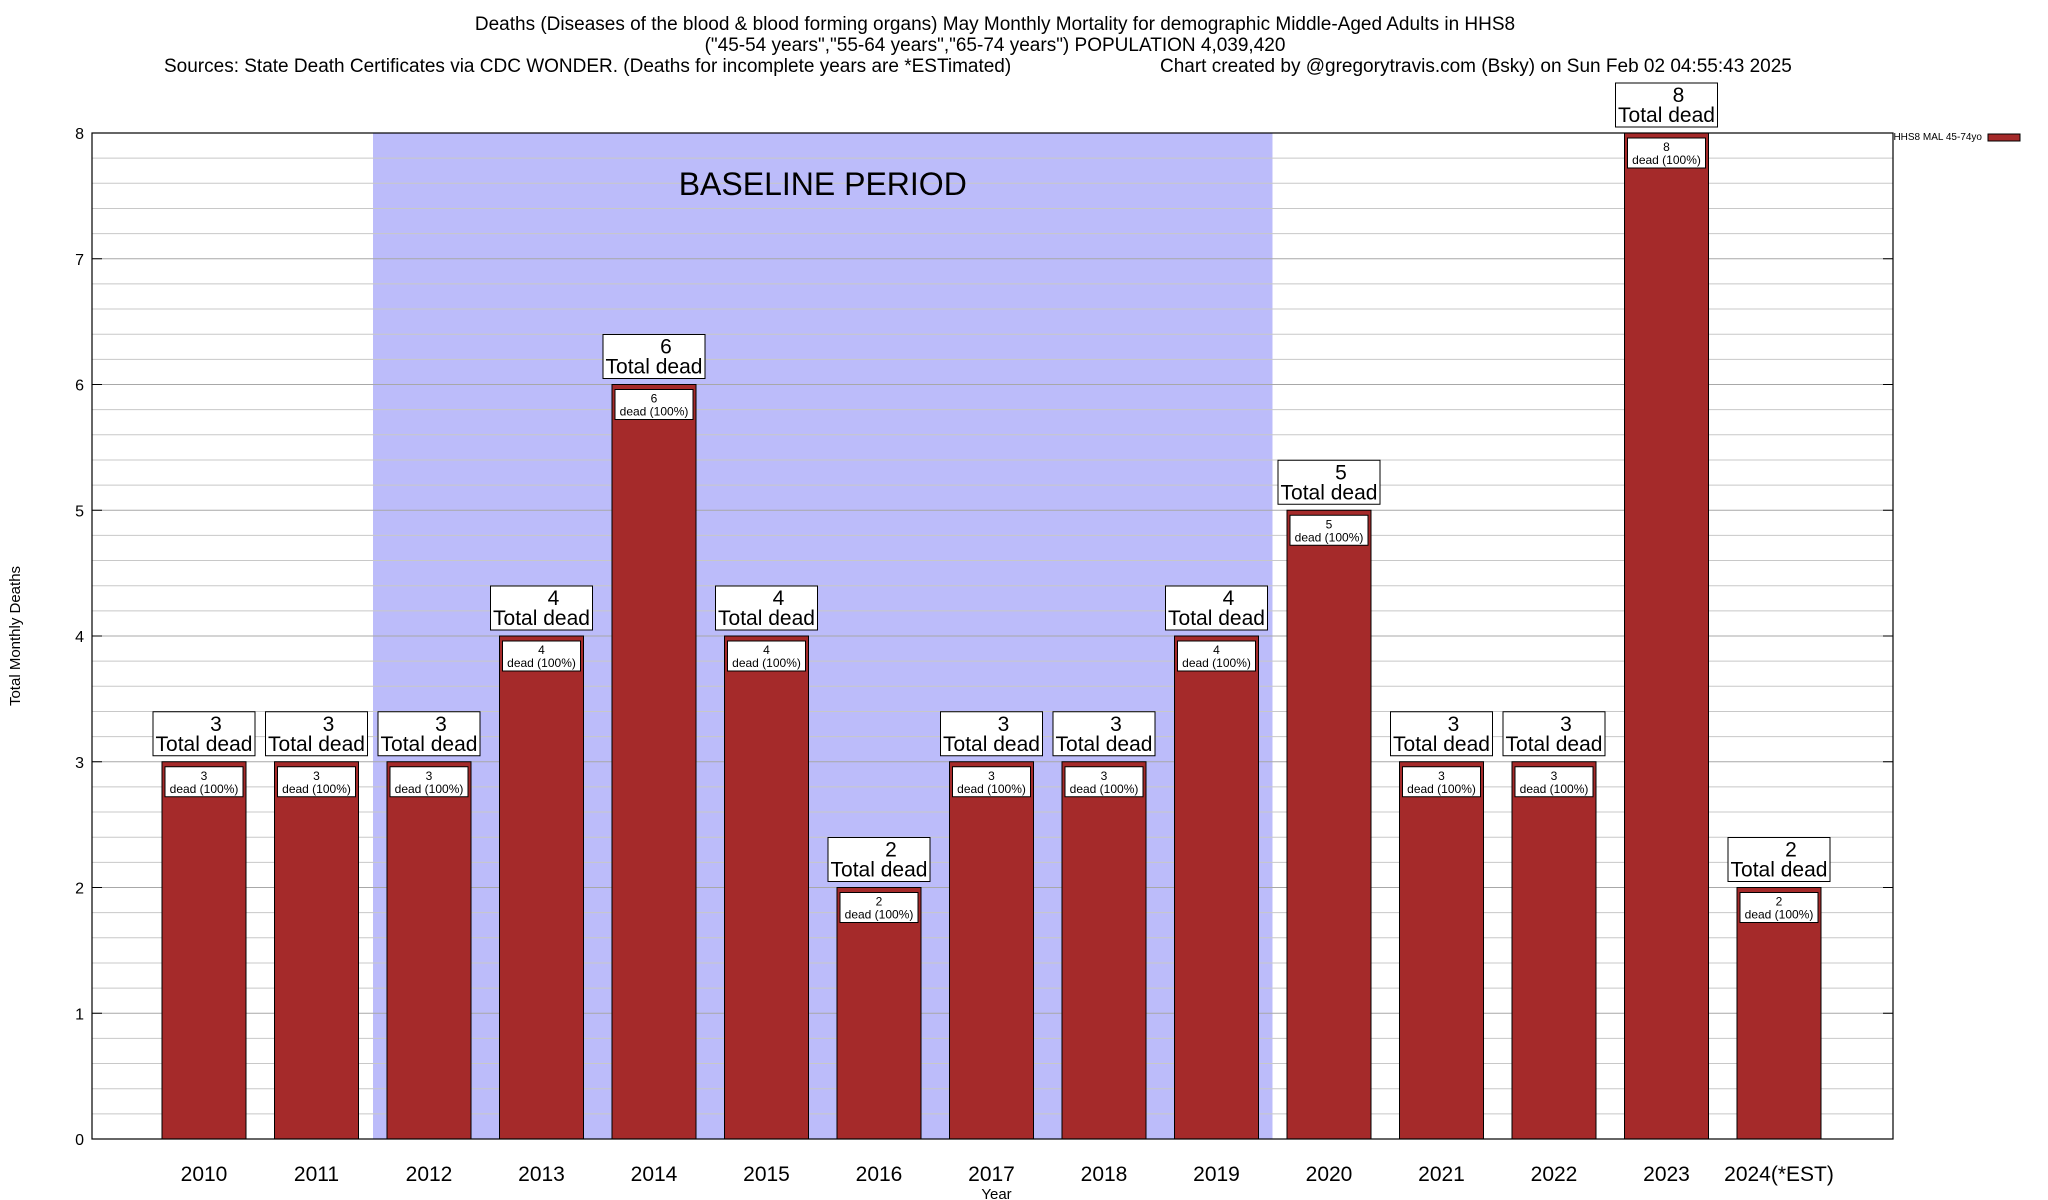 The width and height of the screenshot is (2048, 1200). I want to click on y-tick-label: 1, so click(79, 1014).